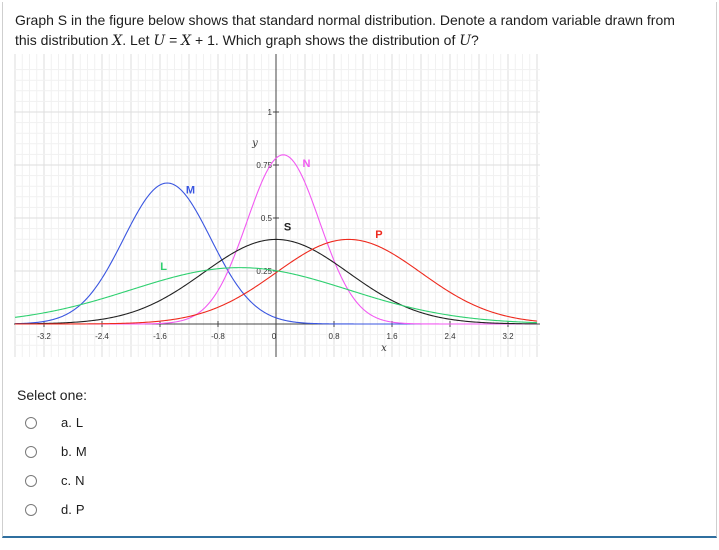 The height and width of the screenshot is (550, 719). I want to click on curve-p, so click(276, 281).